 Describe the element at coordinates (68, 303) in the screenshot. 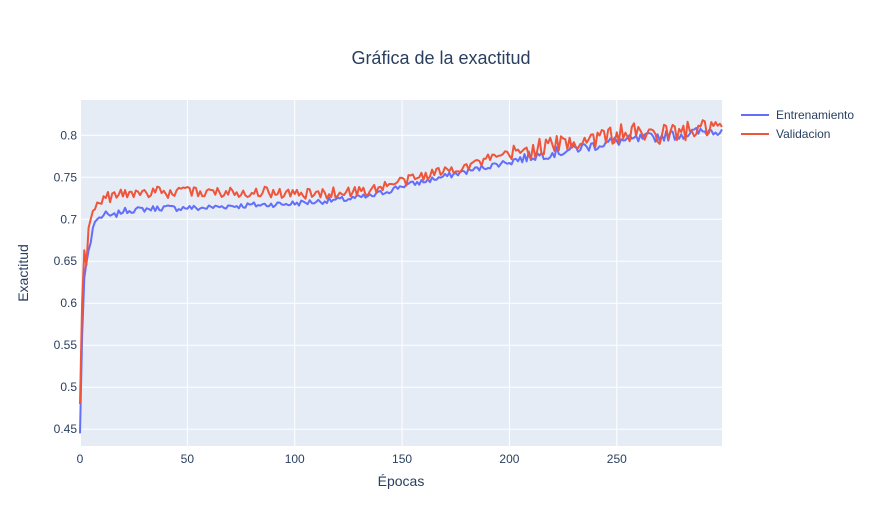

I see `y-tick-label: 0.6` at that location.